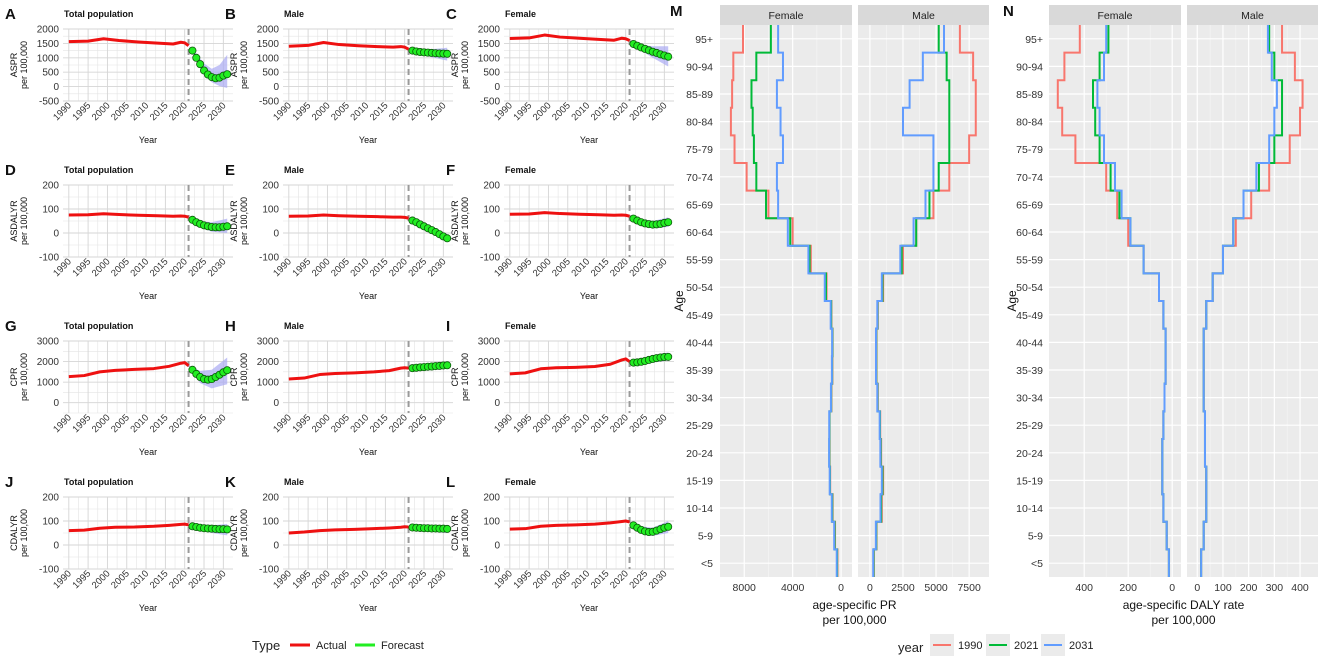 The width and height of the screenshot is (1325, 659). I want to click on legend-2021-label: 2021, so click(1026, 646).